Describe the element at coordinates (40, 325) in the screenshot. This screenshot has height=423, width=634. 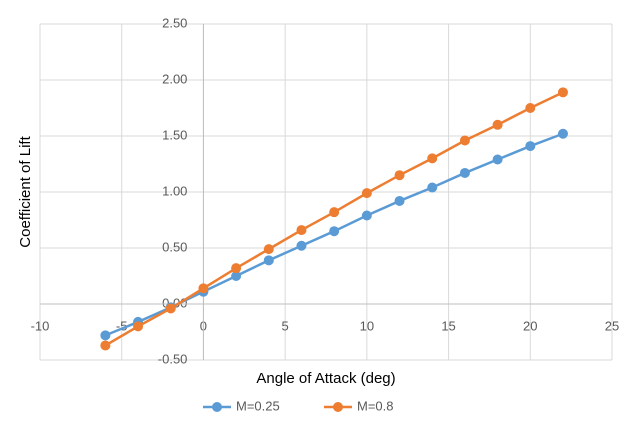
I see `x-tick-label: -10` at that location.